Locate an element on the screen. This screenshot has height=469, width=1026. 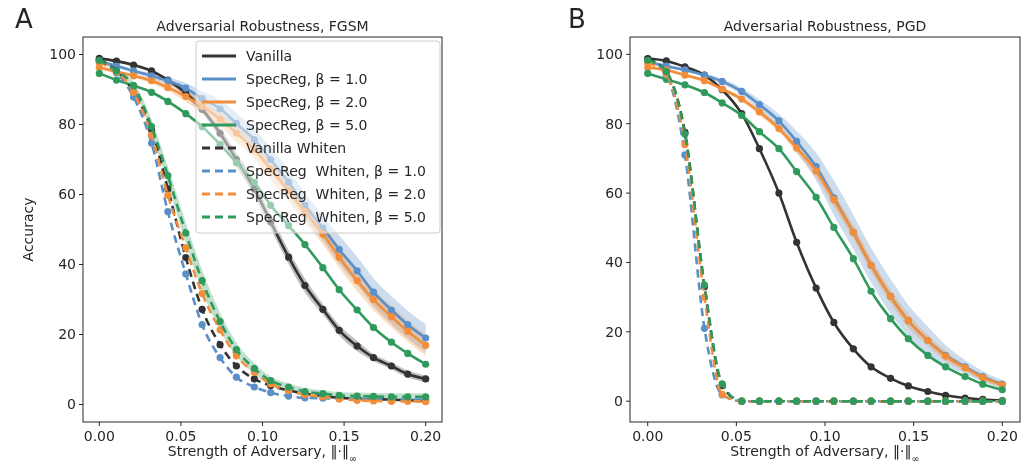
x-tick-label: 0.05 is located at coordinates (181, 436).